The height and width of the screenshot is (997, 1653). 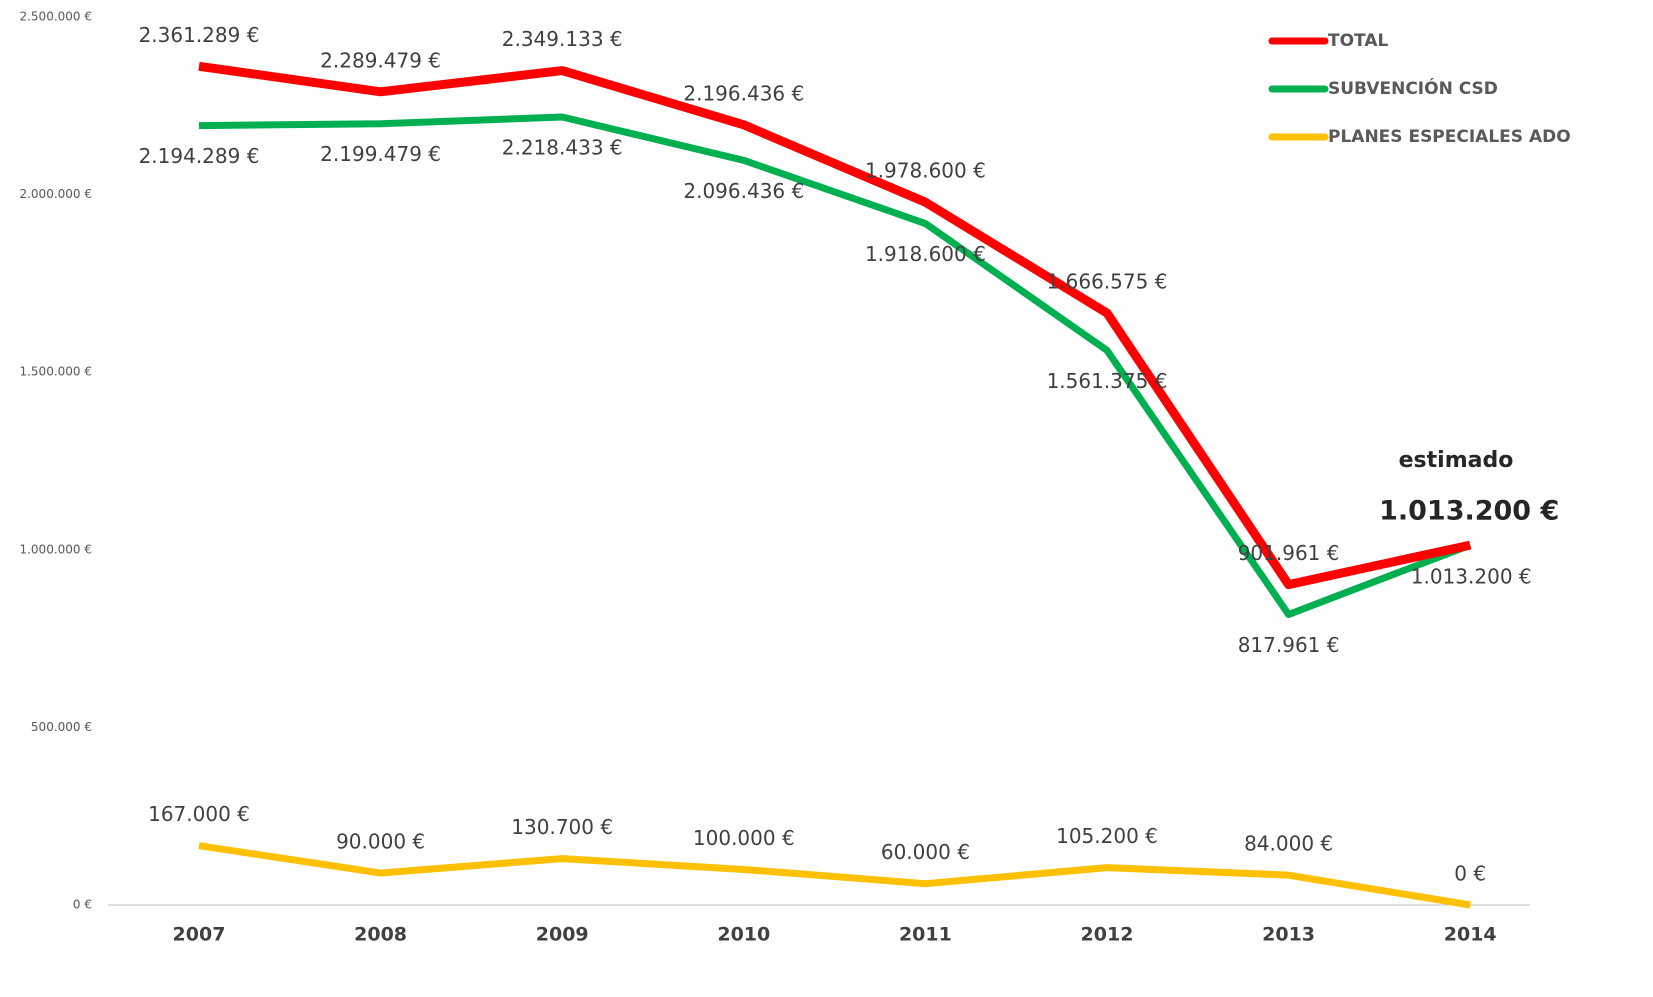 What do you see at coordinates (199, 935) in the screenshot?
I see `x-tick-label: 2007` at bounding box center [199, 935].